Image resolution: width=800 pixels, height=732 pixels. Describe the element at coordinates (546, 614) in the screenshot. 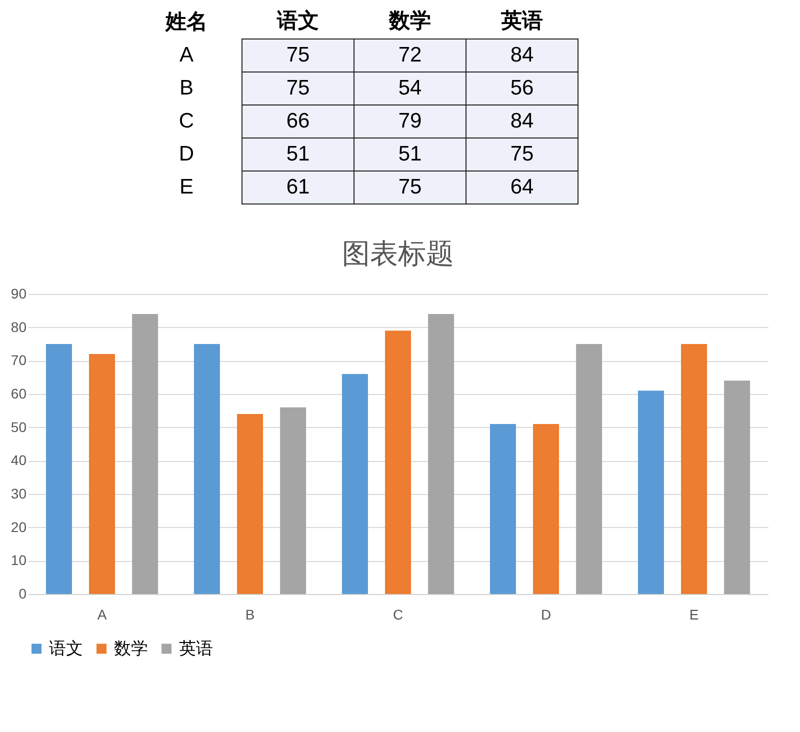

I see `x-tick-label: D` at that location.